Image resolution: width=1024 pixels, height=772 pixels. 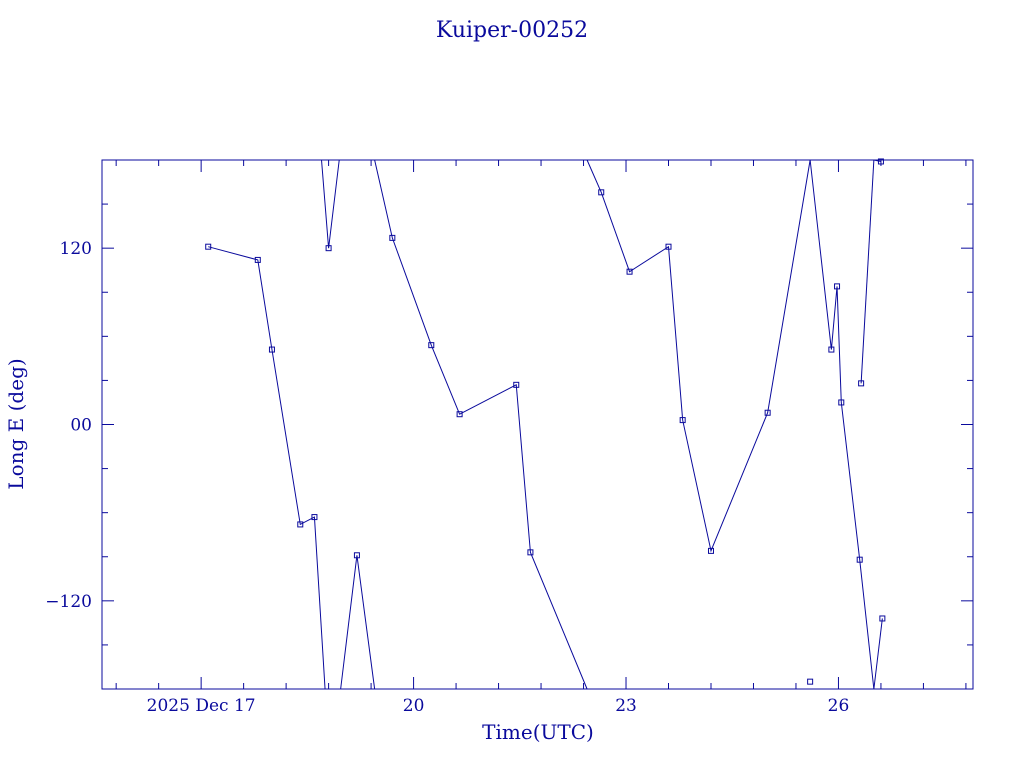 I want to click on x-axis-label: Time(UTC), so click(x=538, y=732).